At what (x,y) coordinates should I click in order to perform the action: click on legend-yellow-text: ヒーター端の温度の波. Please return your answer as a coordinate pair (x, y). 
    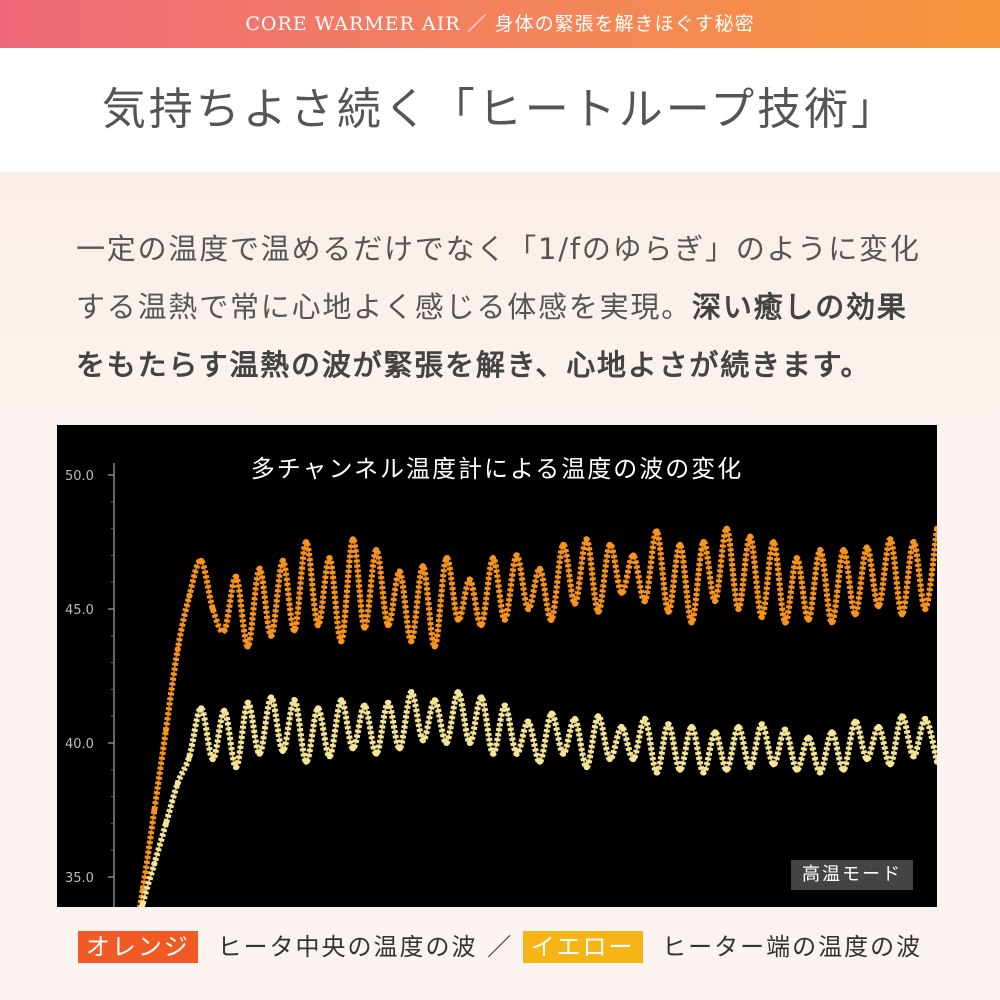
    Looking at the image, I should click on (792, 947).